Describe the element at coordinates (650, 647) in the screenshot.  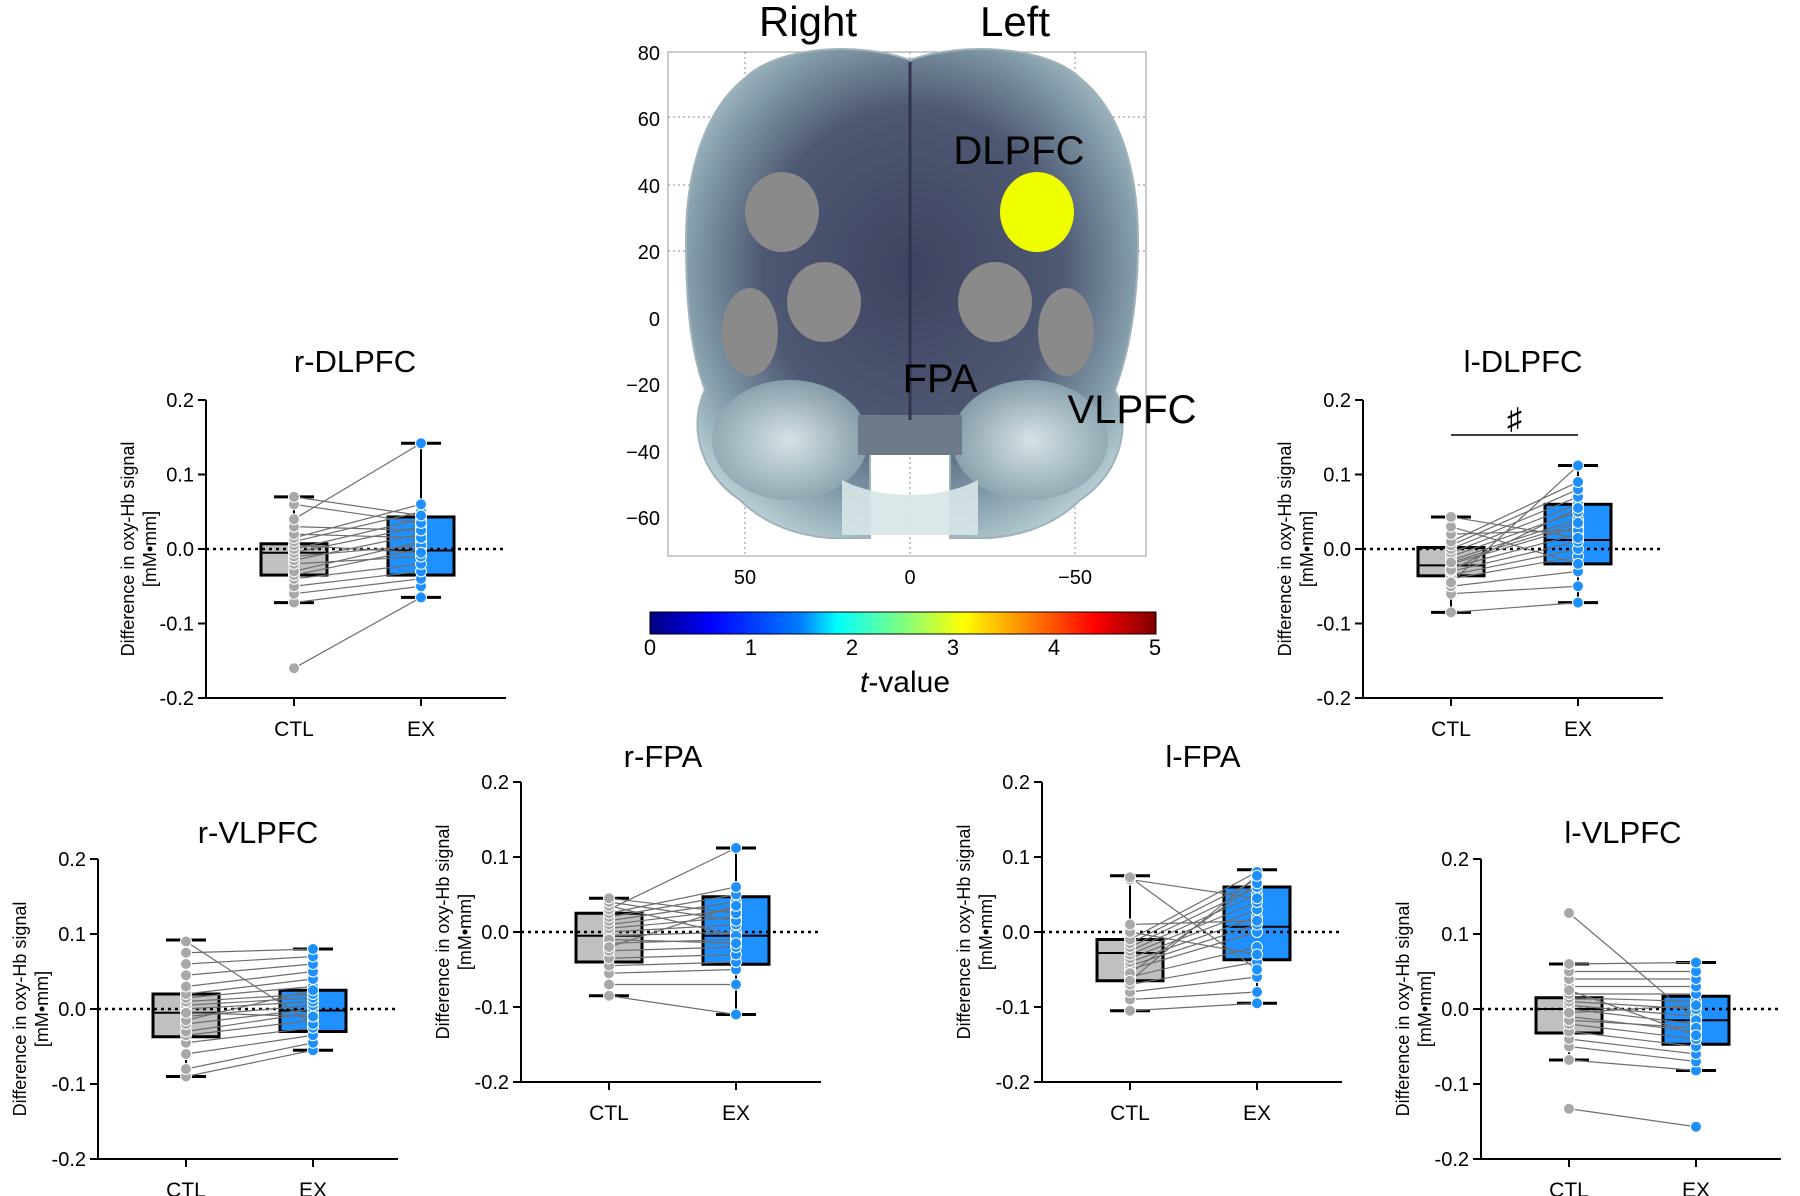
I see `colorbar-tick: 0` at that location.